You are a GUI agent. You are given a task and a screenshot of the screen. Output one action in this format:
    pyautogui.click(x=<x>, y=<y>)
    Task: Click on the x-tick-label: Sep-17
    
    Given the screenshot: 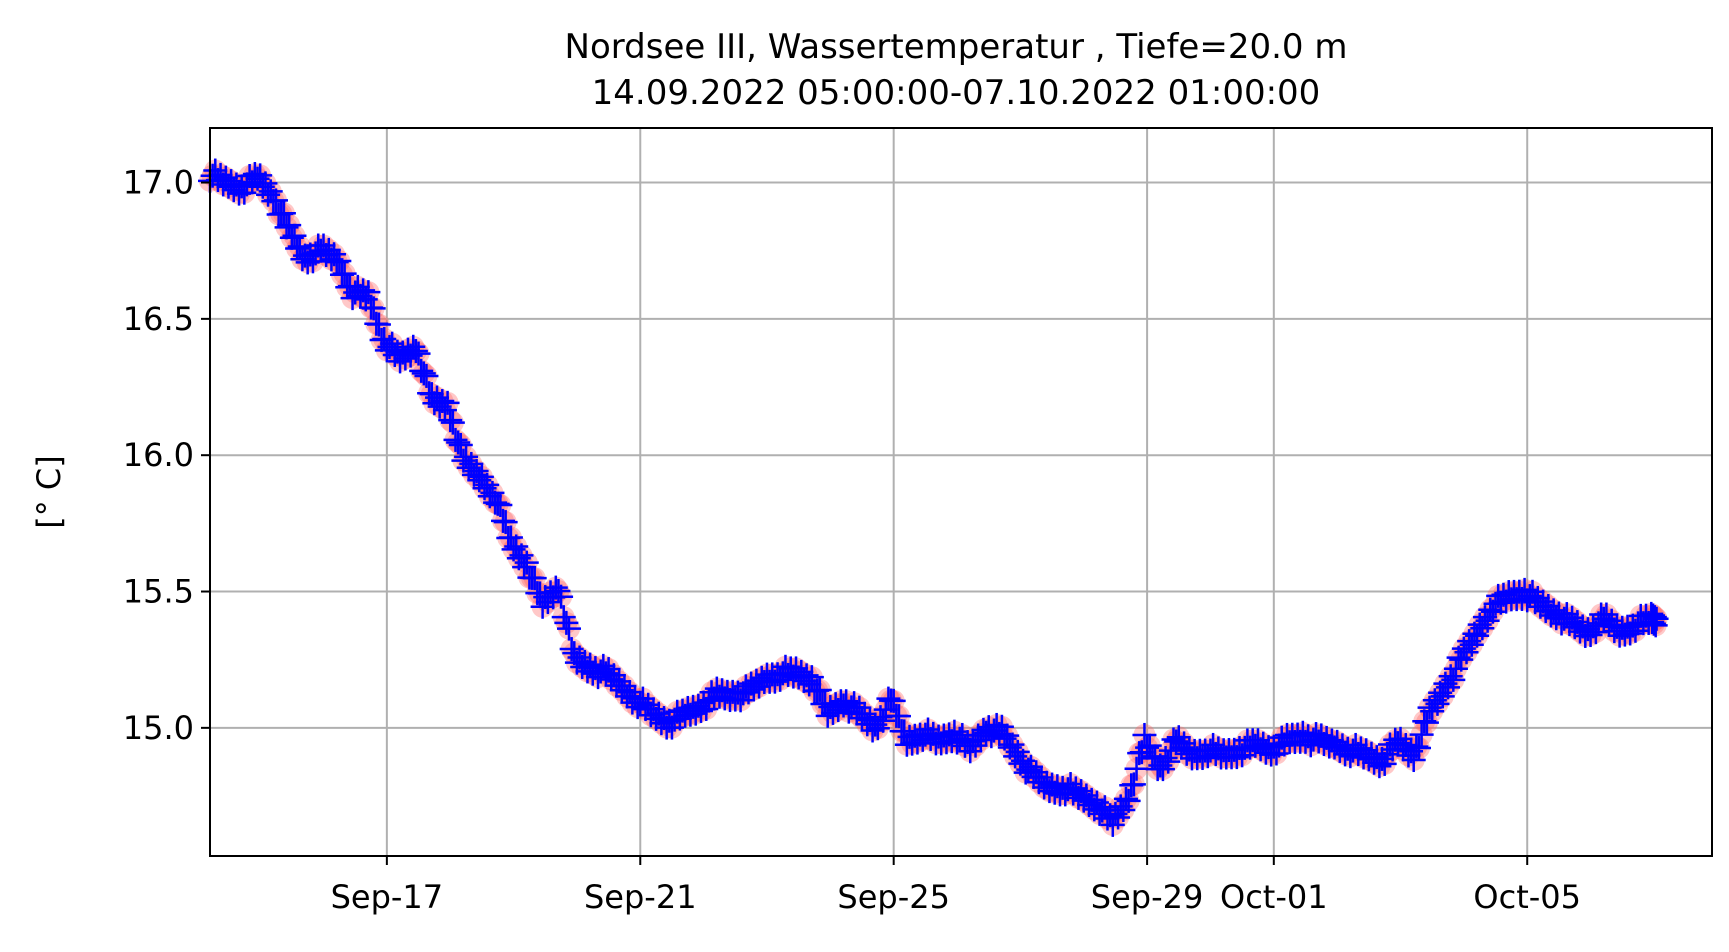 What is the action you would take?
    pyautogui.click(x=387, y=897)
    